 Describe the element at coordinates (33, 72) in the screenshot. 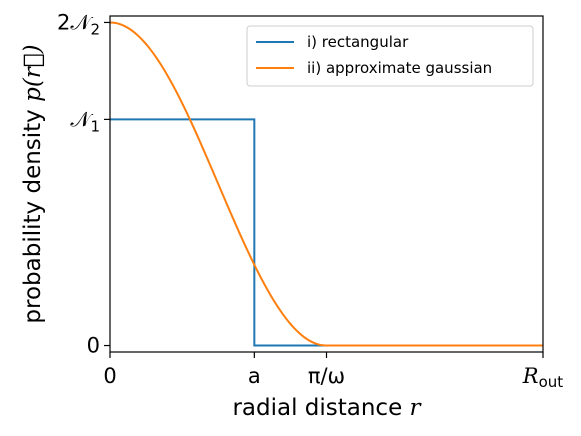

I see `y-axis-label-var: p(r⃗)` at that location.